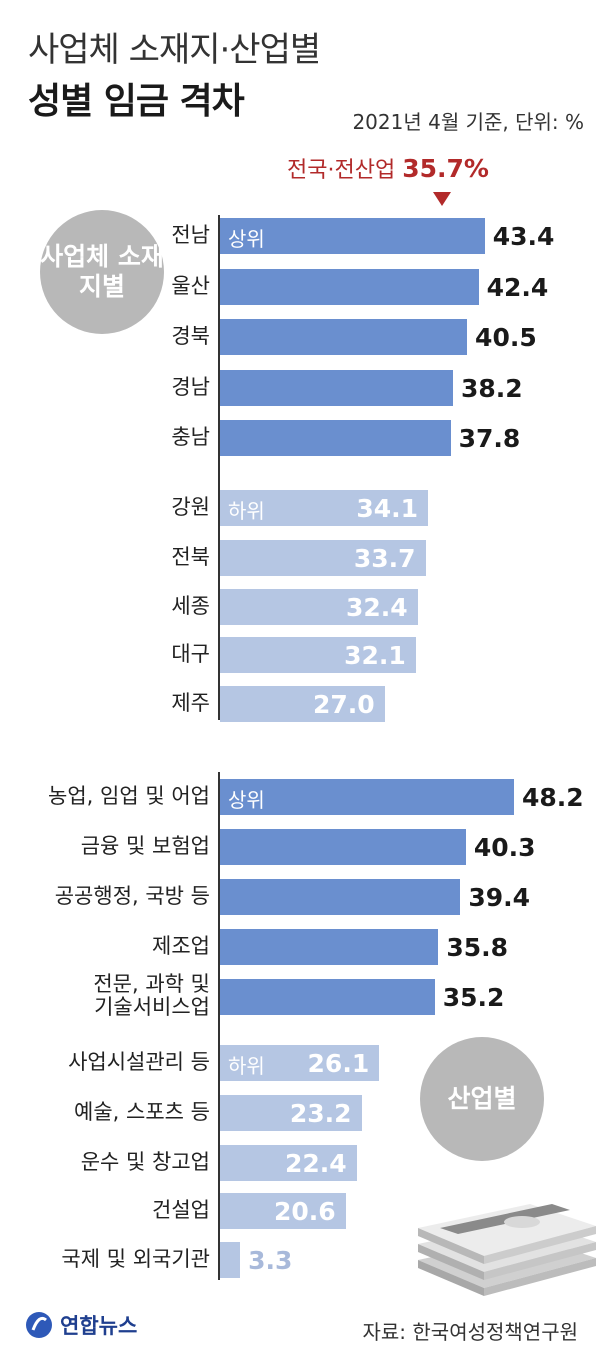 Image resolution: width=600 pixels, height=1353 pixels. What do you see at coordinates (315, 1163) in the screenshot?
I see `value-label: 22.4` at bounding box center [315, 1163].